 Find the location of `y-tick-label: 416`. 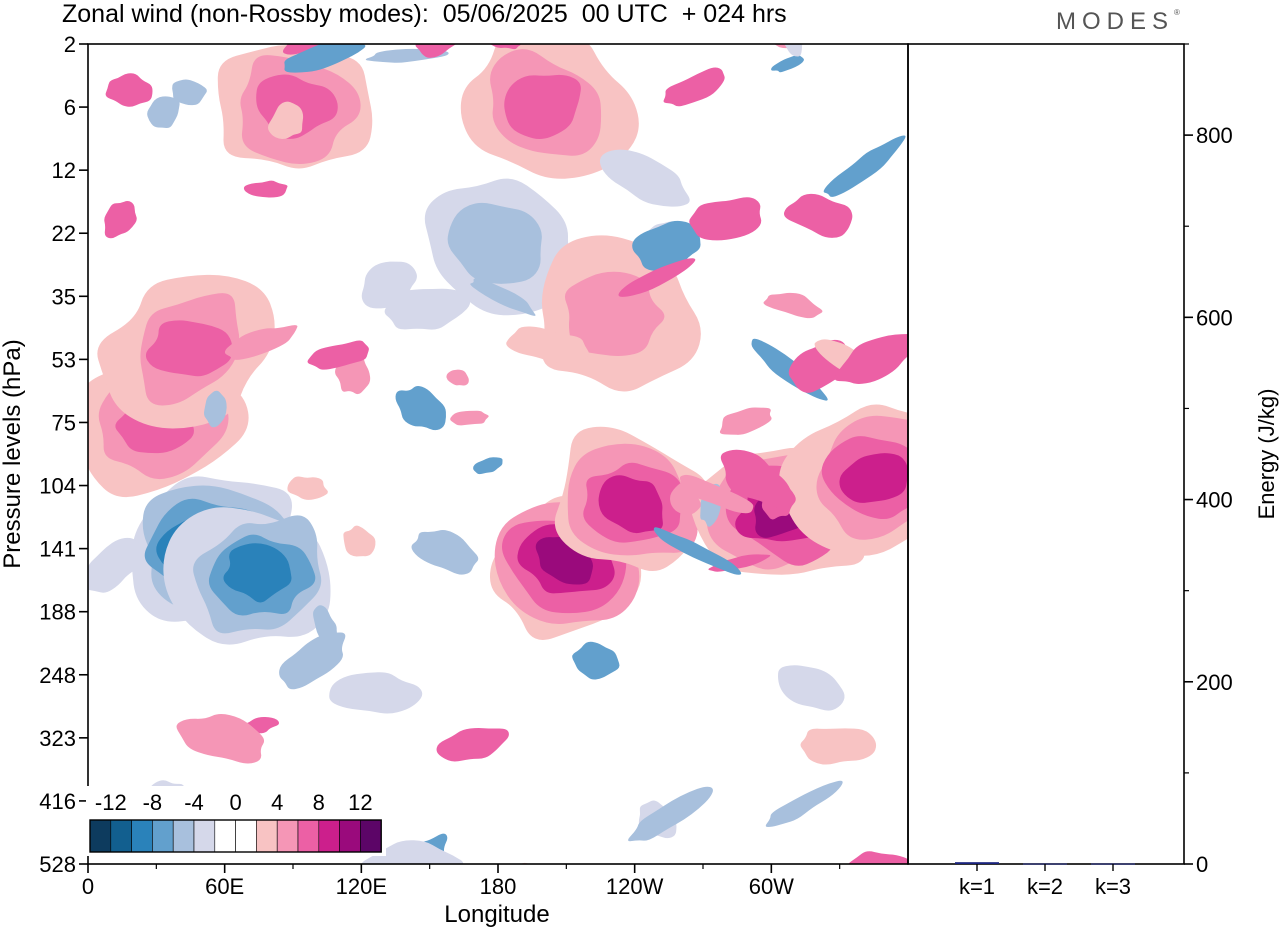

y-tick-label: 416 is located at coordinates (57, 801).